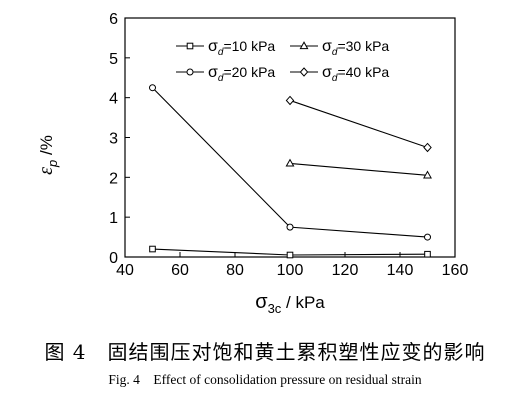 This screenshot has width=530, height=402. What do you see at coordinates (113, 59) in the screenshot?
I see `y-tick-label: 5` at bounding box center [113, 59].